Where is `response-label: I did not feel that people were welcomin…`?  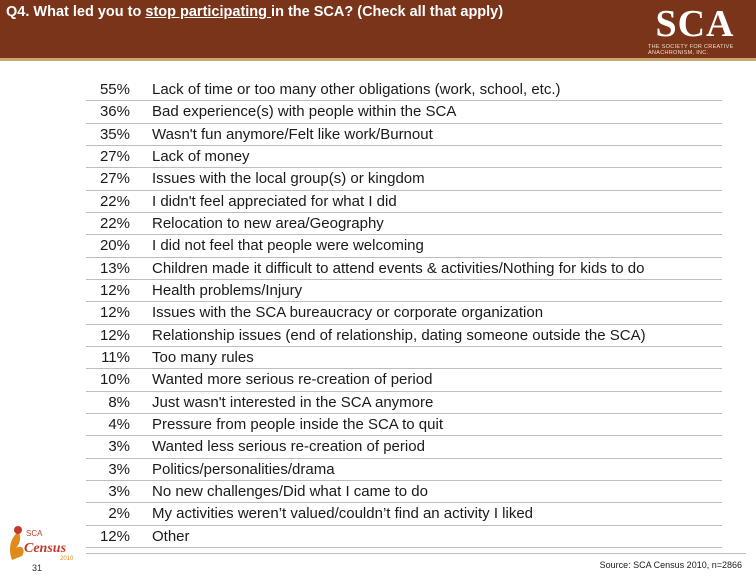
response-label: I did not feel that people were welcomin… is located at coordinates (288, 246).